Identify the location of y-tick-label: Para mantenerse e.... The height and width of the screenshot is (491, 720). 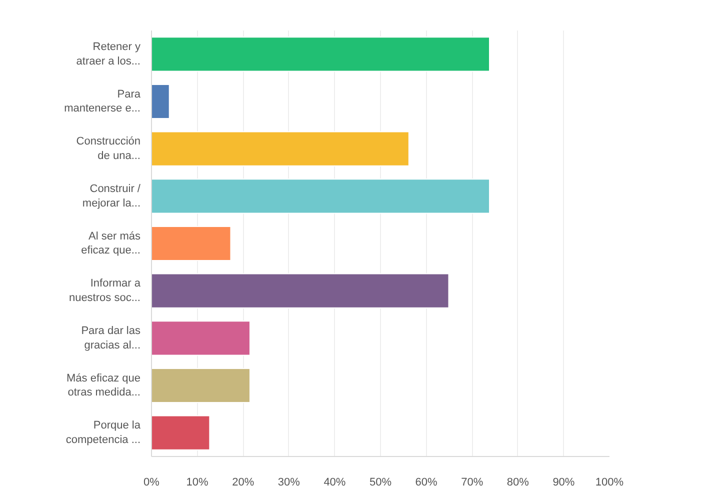
(103, 101).